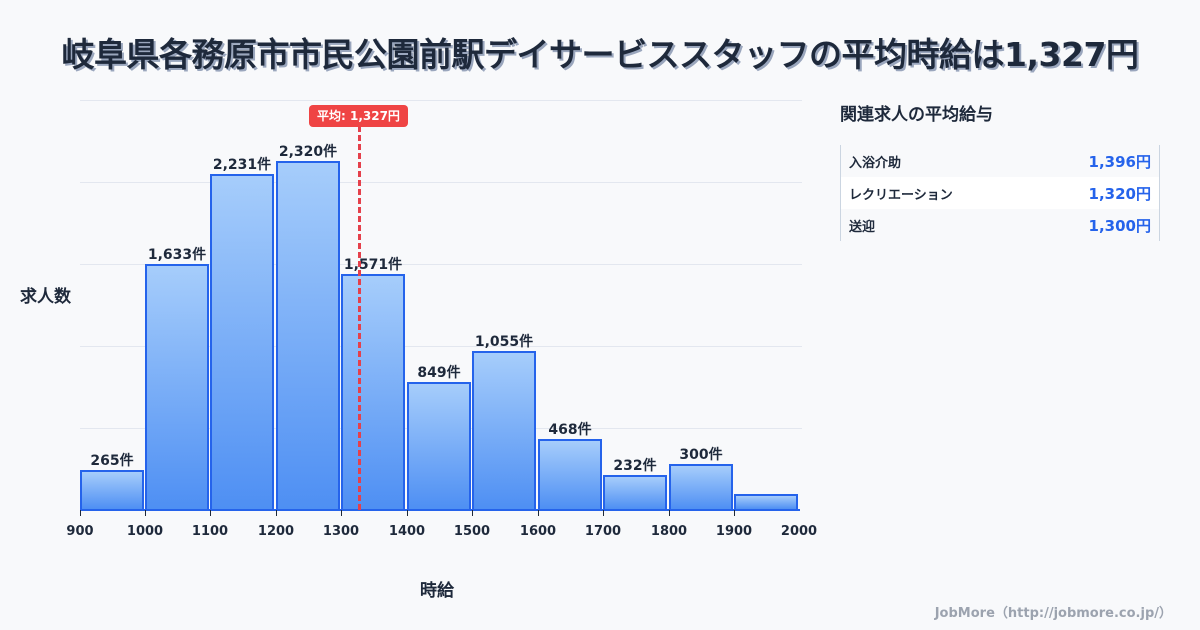 The image size is (1200, 630). Describe the element at coordinates (701, 455) in the screenshot. I see `bar-value-label: 300件` at that location.